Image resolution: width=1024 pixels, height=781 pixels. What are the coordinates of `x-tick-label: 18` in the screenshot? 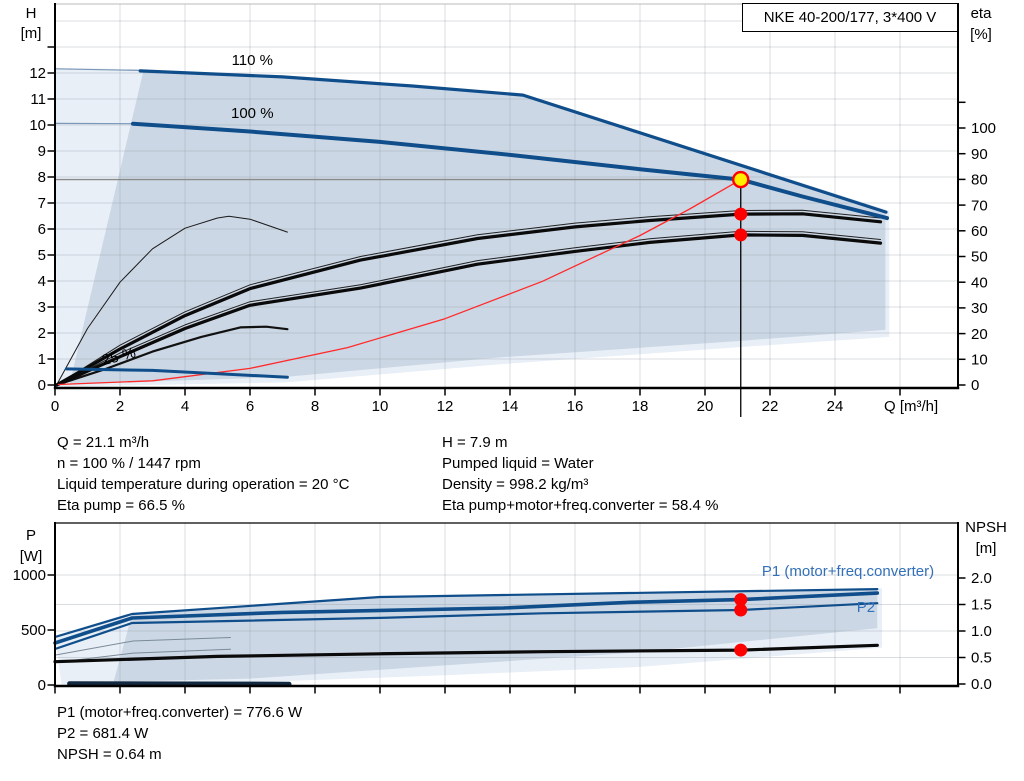 It's located at (640, 406).